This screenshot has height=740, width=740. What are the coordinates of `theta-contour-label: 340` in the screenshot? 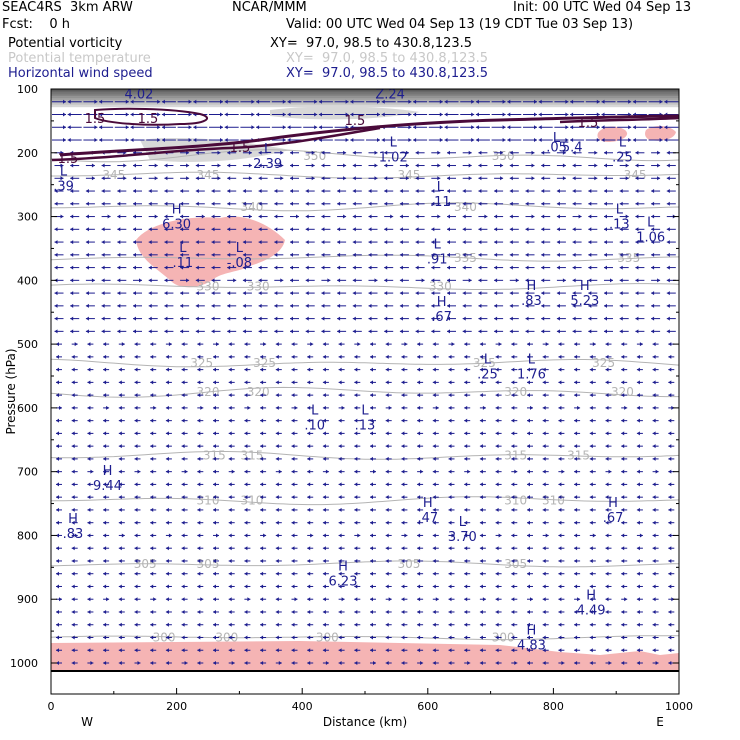 It's located at (252, 207).